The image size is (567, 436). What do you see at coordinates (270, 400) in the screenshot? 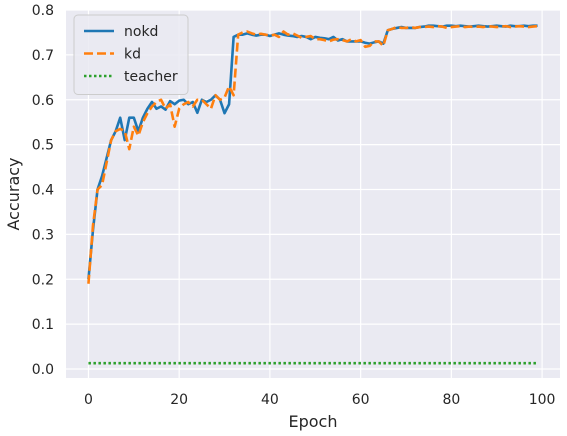
I see `x-tick-label: 40` at bounding box center [270, 400].